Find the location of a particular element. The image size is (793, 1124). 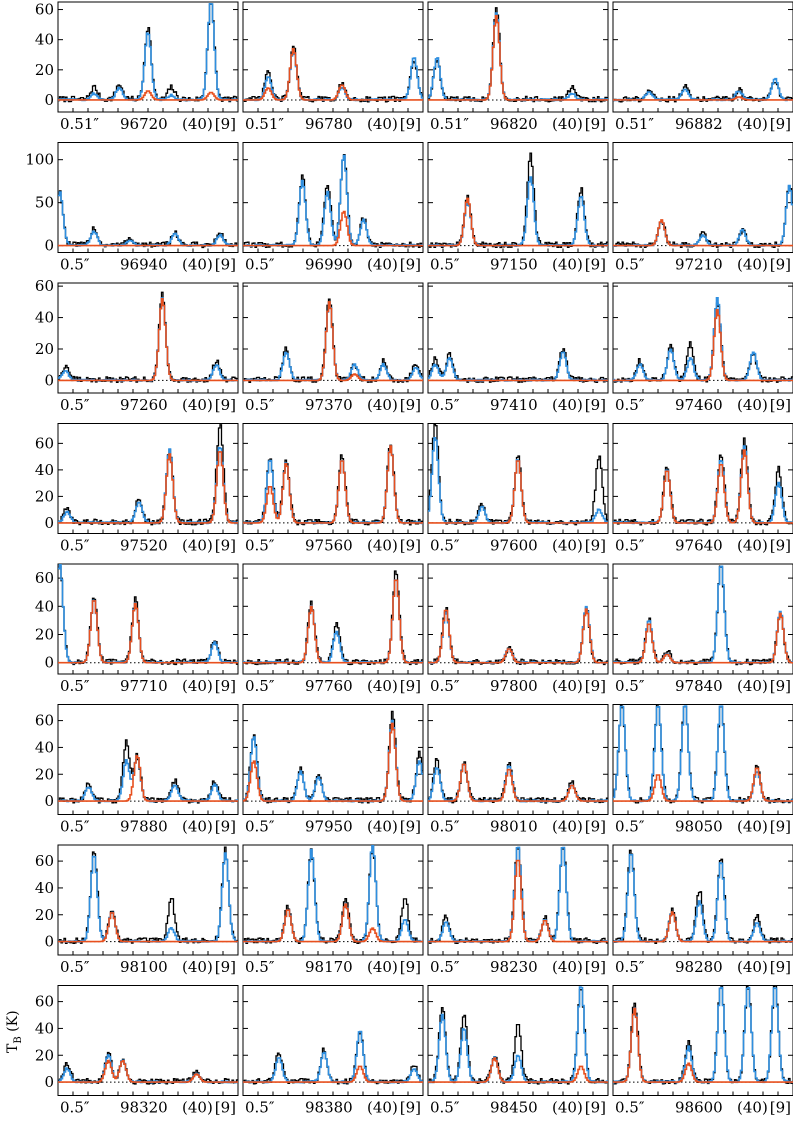

panel-resolution-label: 0.51″ is located at coordinates (634, 124).